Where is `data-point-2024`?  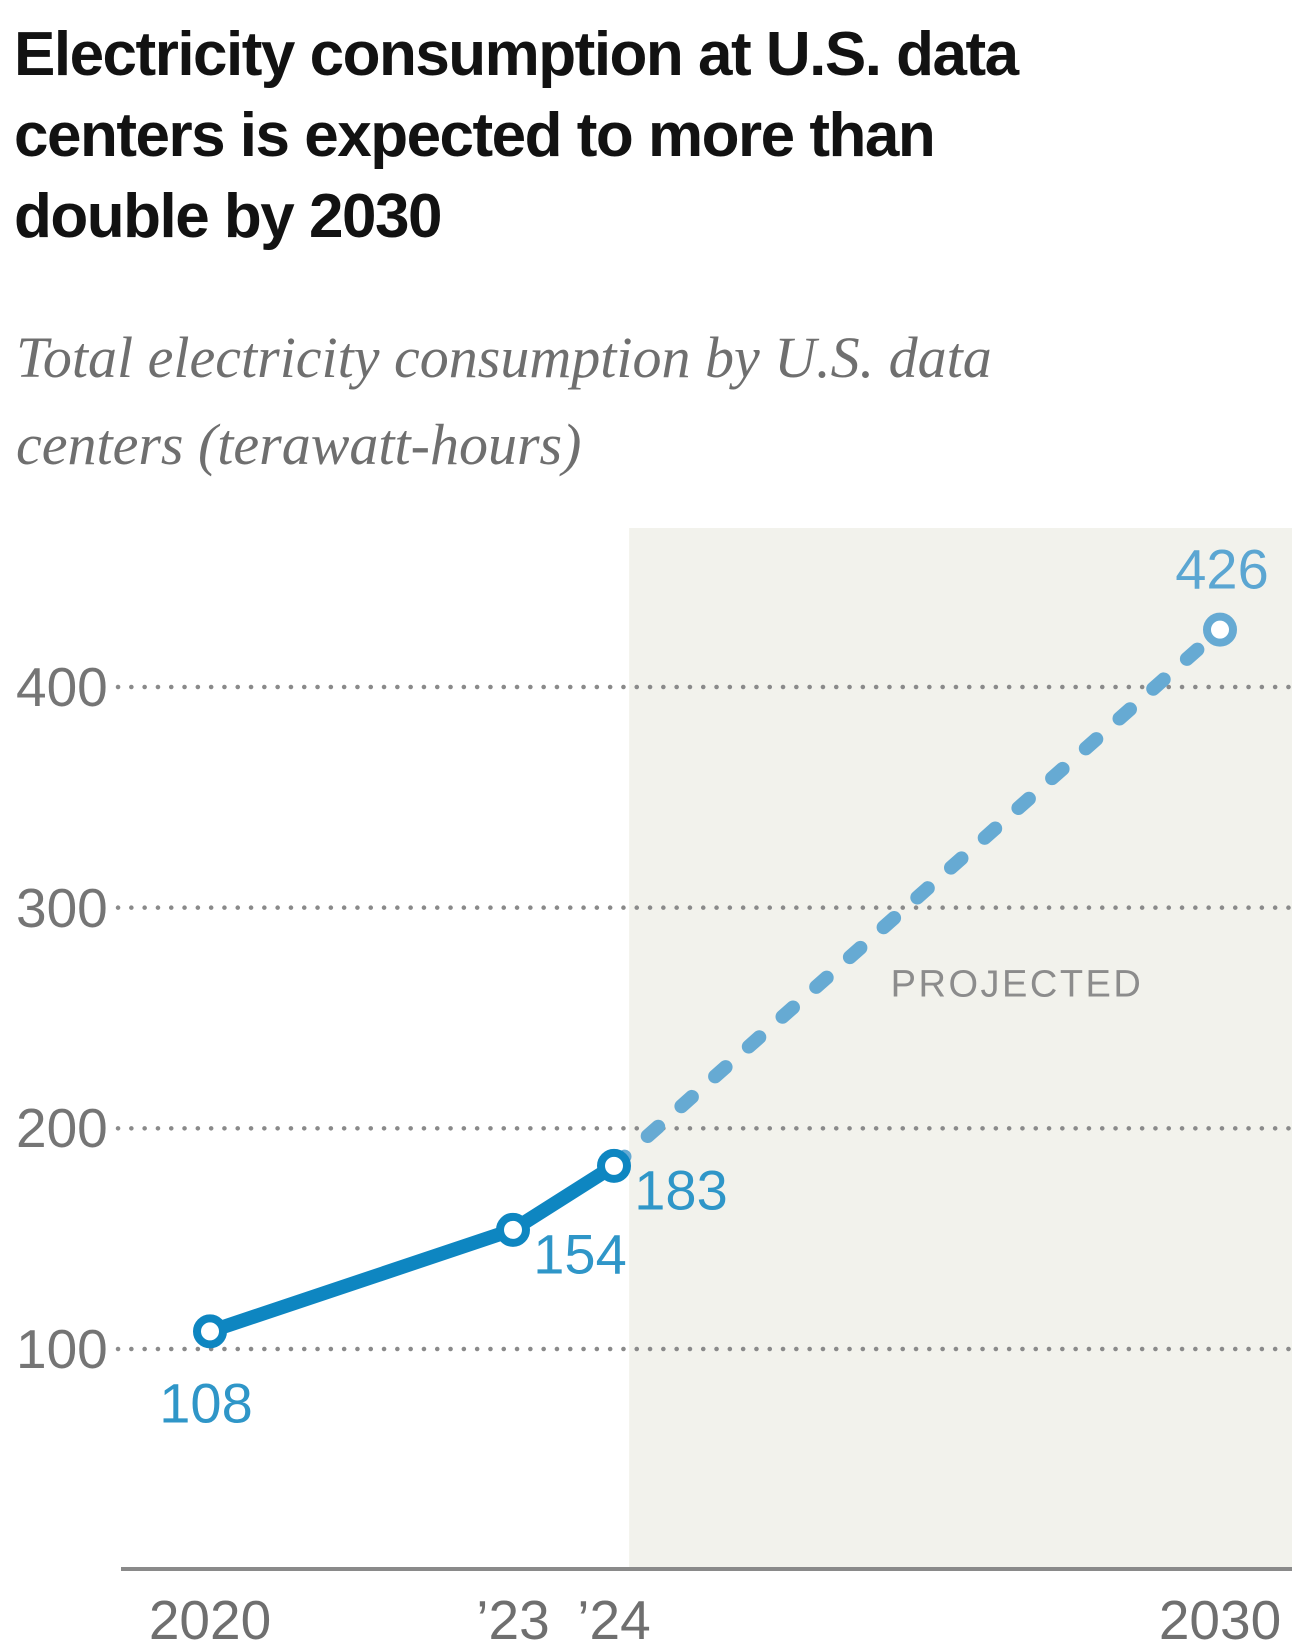
data-point-2024 is located at coordinates (614, 1165).